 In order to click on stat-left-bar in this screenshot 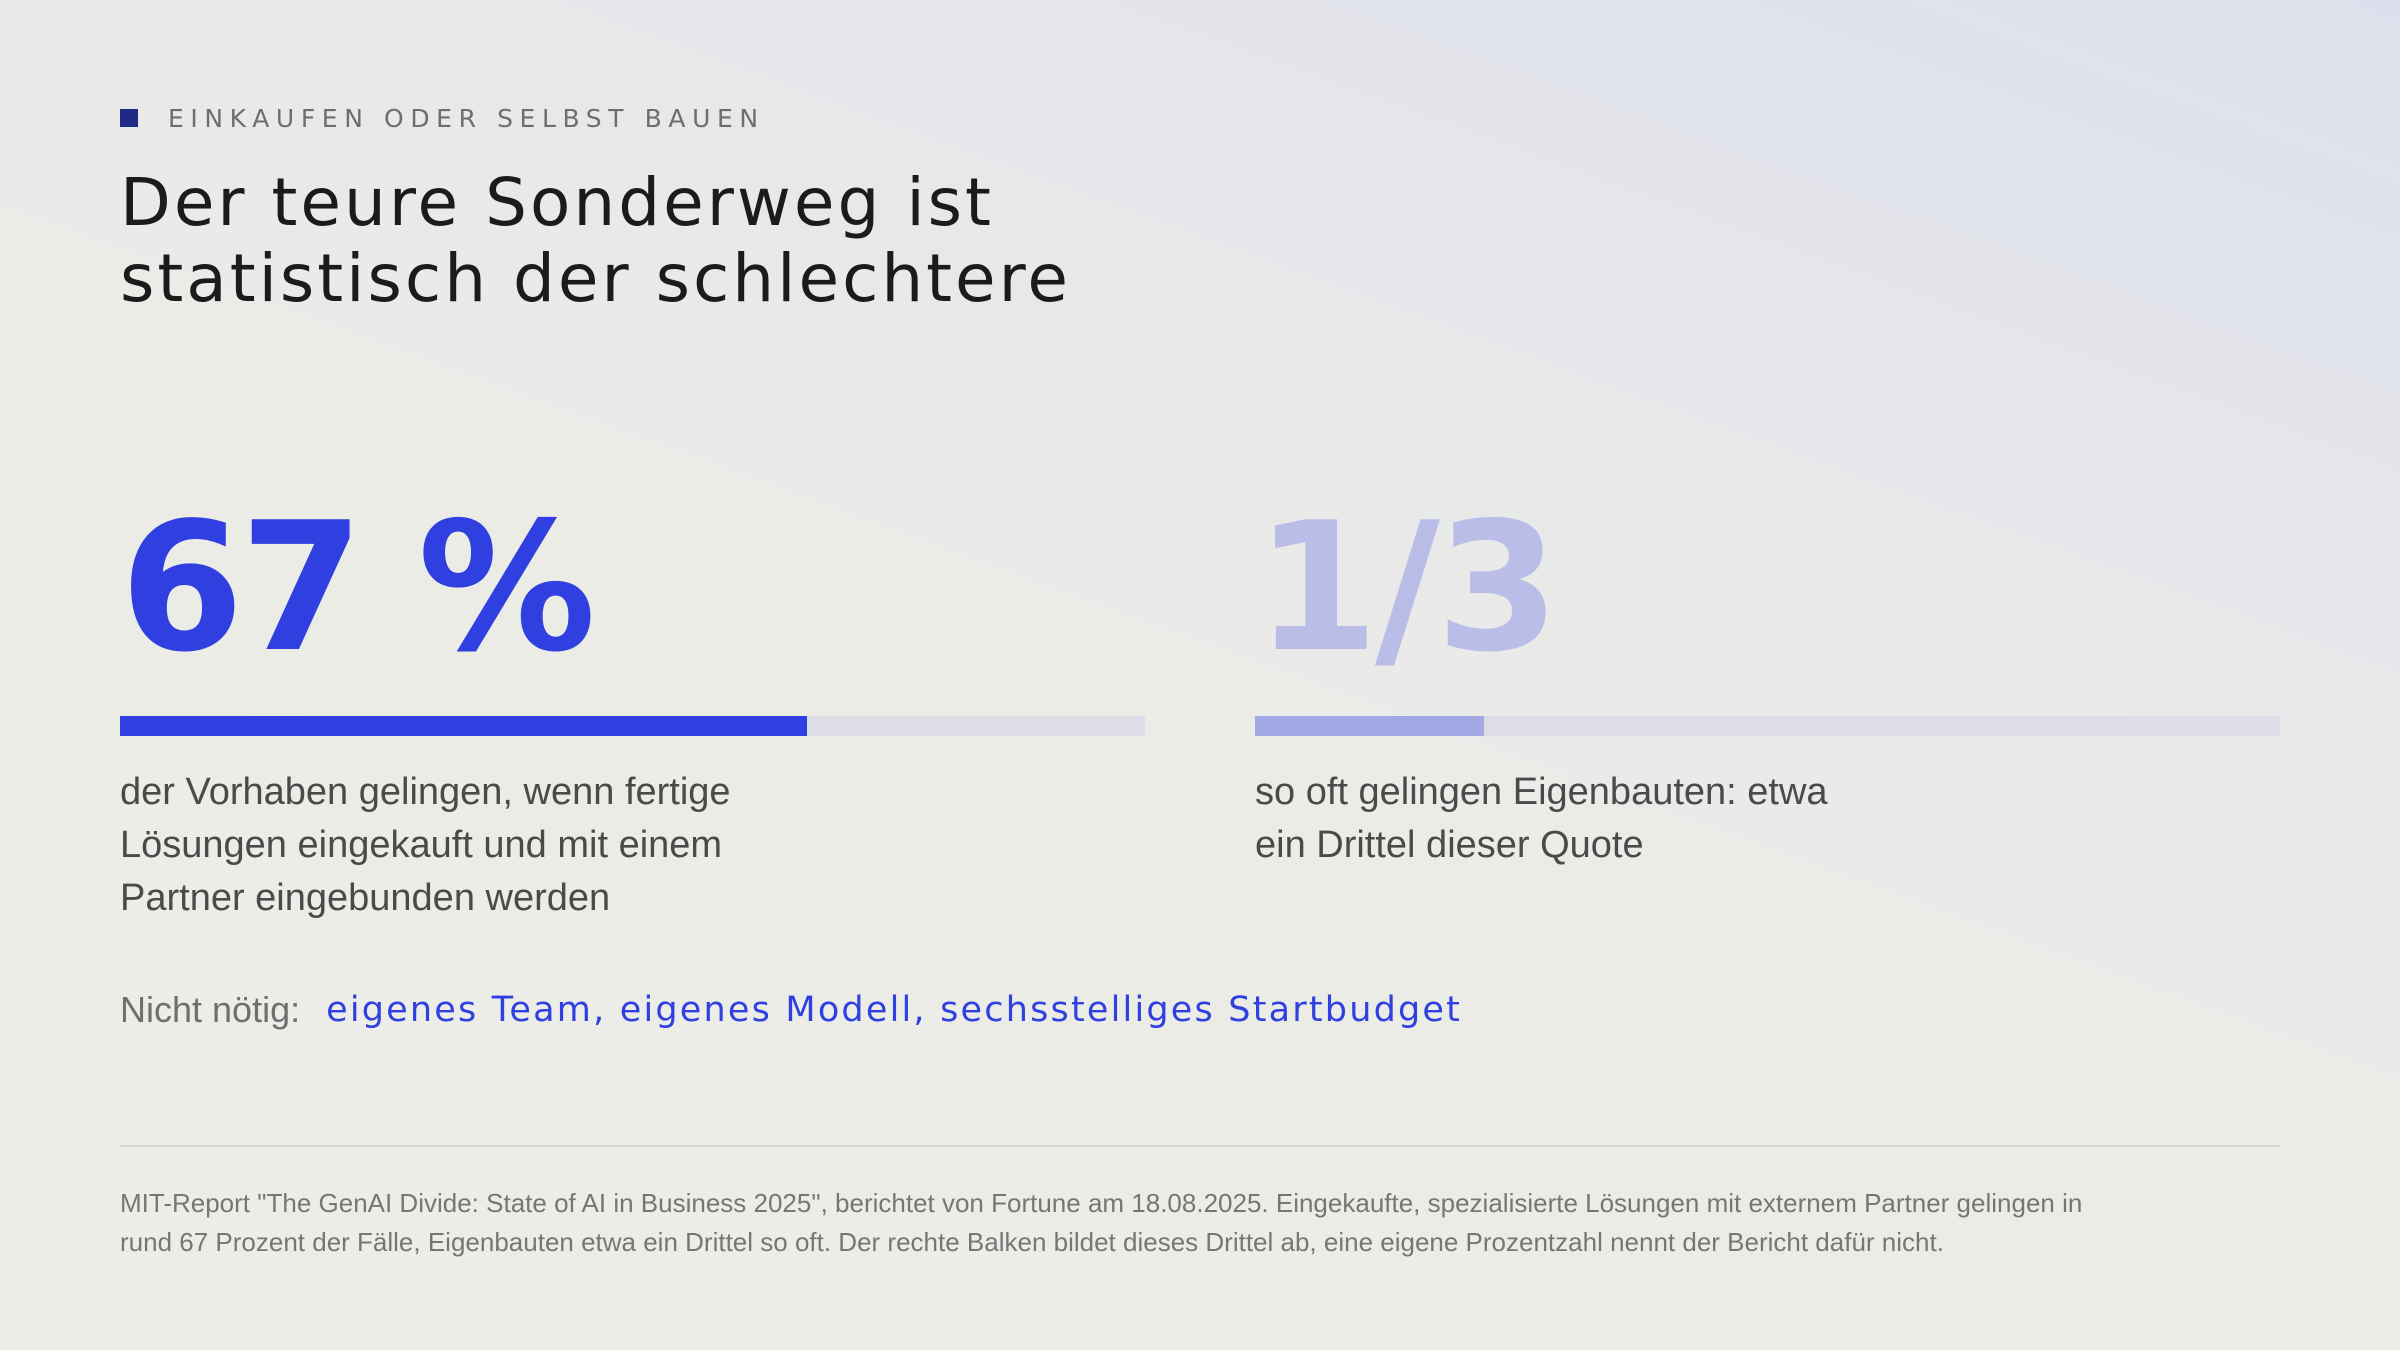, I will do `click(632, 726)`.